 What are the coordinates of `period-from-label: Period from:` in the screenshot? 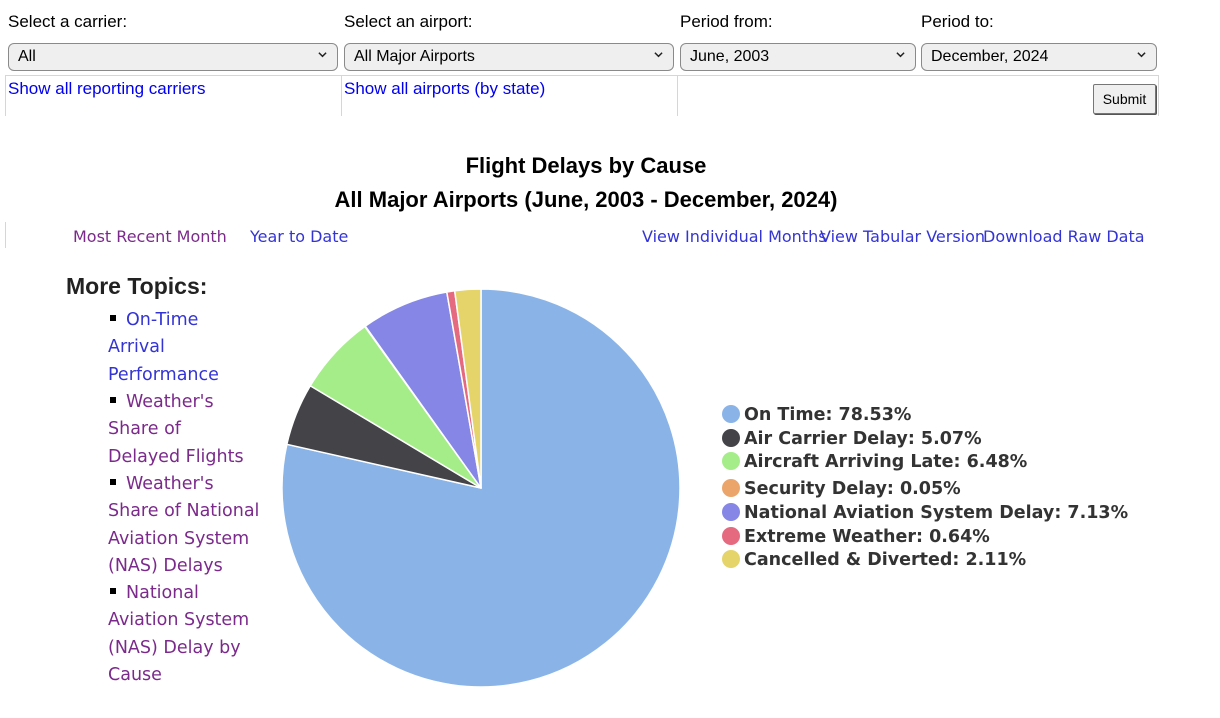 It's located at (726, 21).